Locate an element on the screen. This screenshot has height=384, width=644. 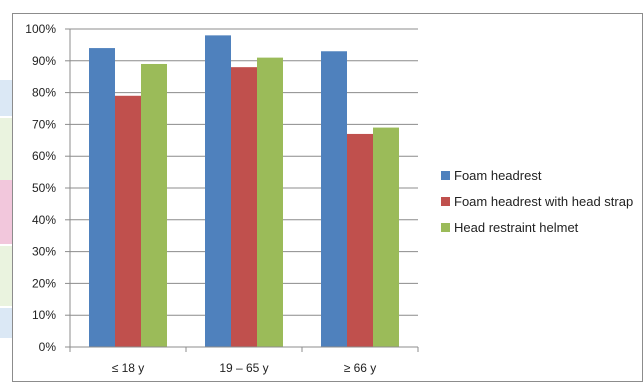
y-tick-label: 10% is located at coordinates (44, 315).